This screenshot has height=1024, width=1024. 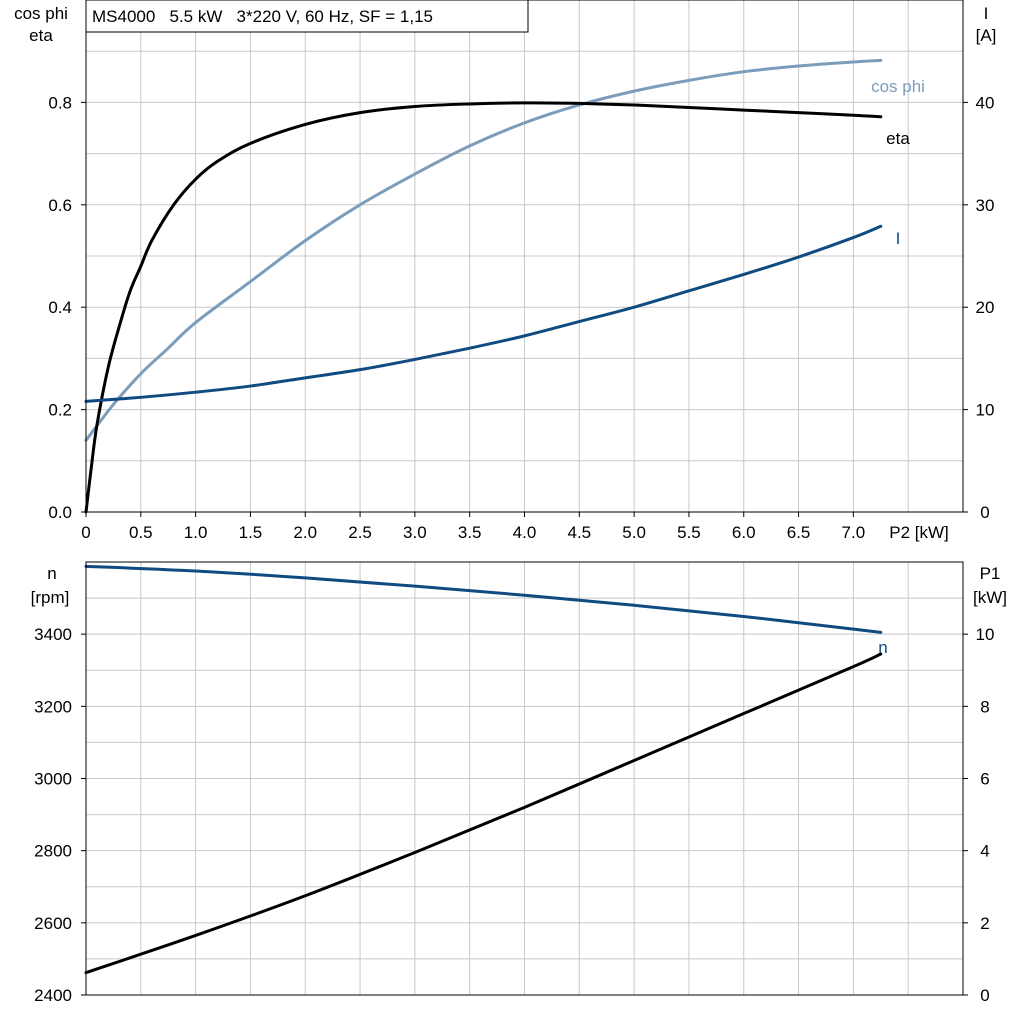 What do you see at coordinates (483, 599) in the screenshot?
I see `series-line-n` at bounding box center [483, 599].